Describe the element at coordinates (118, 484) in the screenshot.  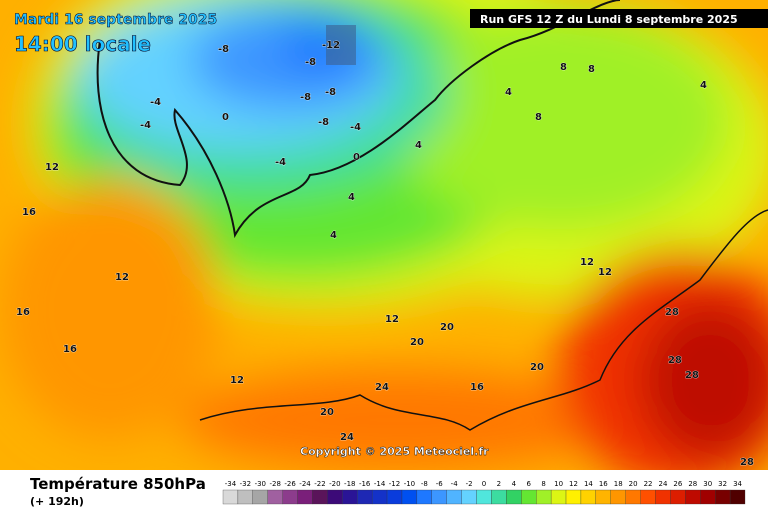
I see `legend-title: Température 850hPa` at that location.